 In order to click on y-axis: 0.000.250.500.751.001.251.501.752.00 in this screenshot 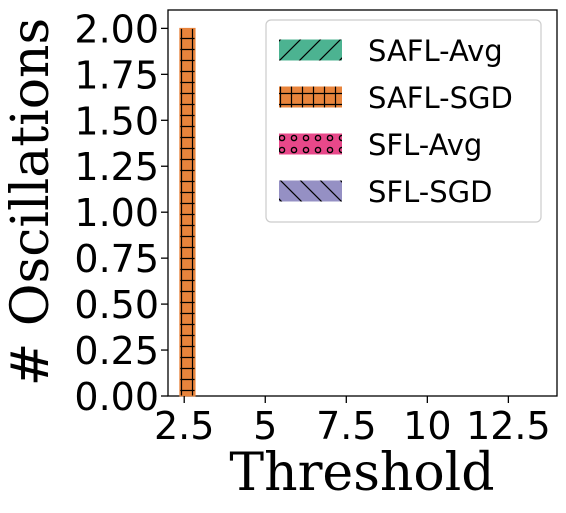, I will do `click(121, 213)`.